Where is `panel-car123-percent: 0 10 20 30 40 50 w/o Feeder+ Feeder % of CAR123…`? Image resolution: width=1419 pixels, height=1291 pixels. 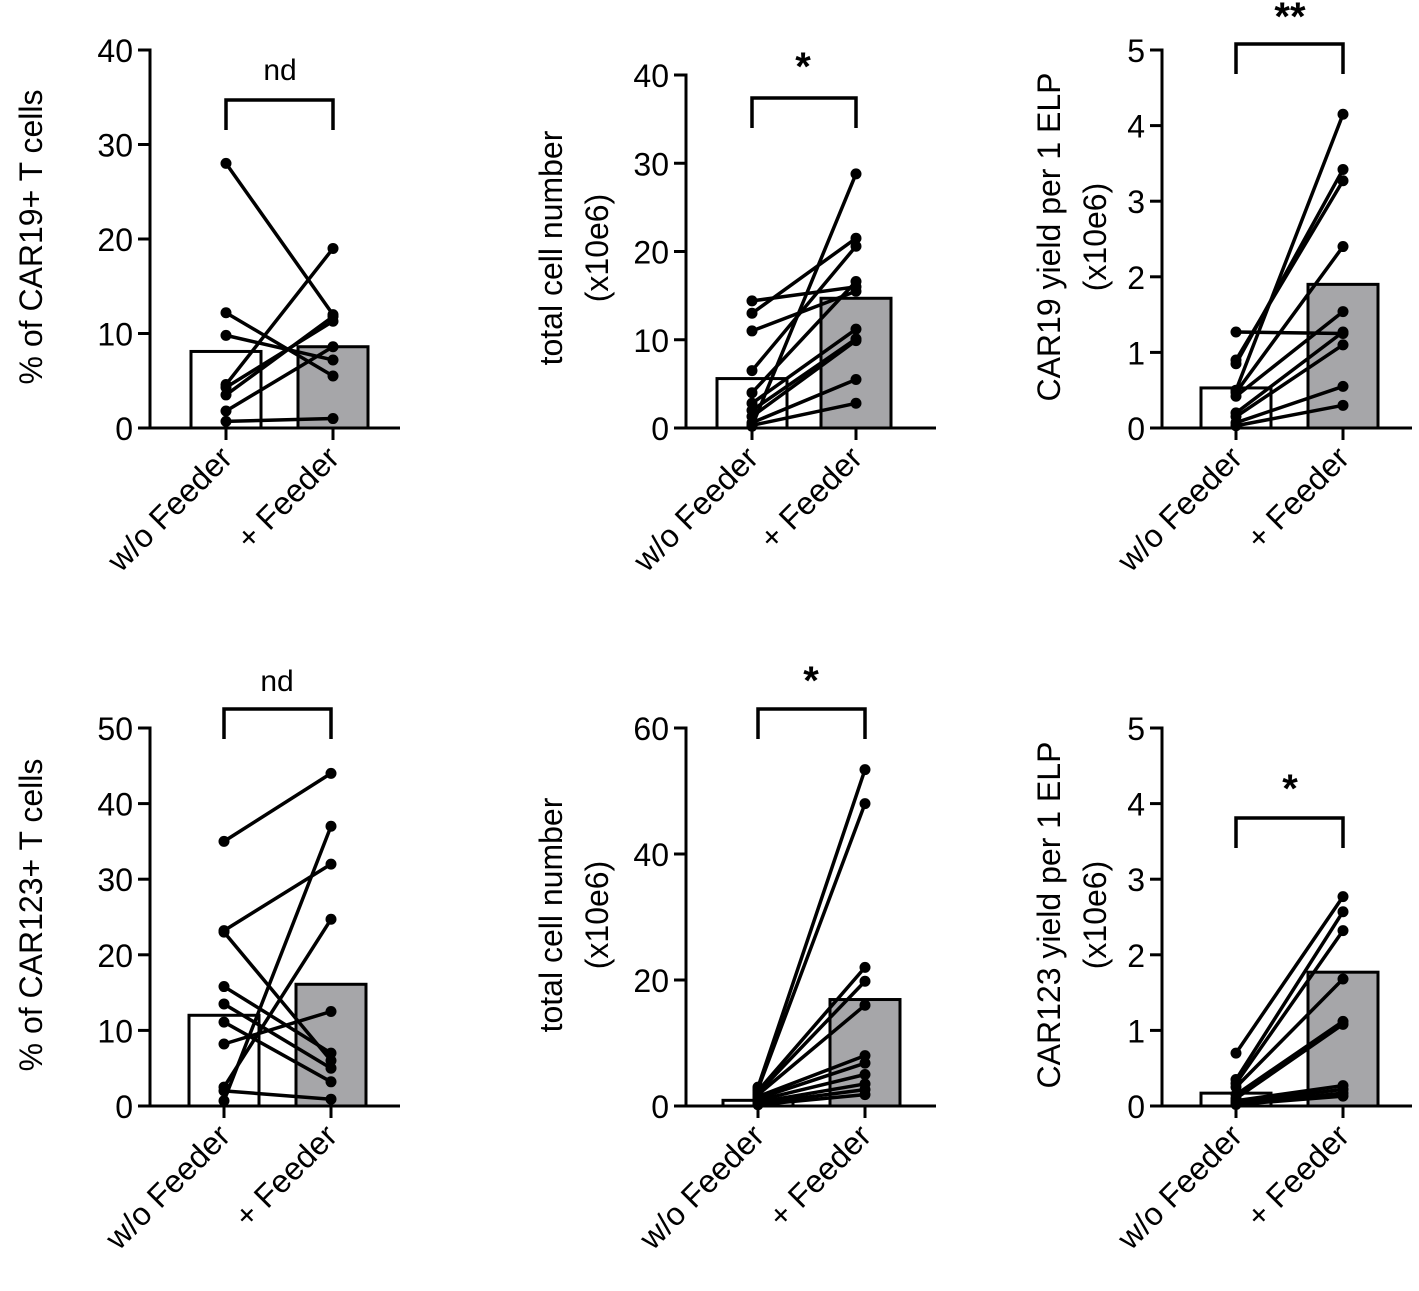 panel-car123-percent: 0 10 20 30 40 50 w/o Feeder+ Feeder % of CAR123… is located at coordinates (206, 961).